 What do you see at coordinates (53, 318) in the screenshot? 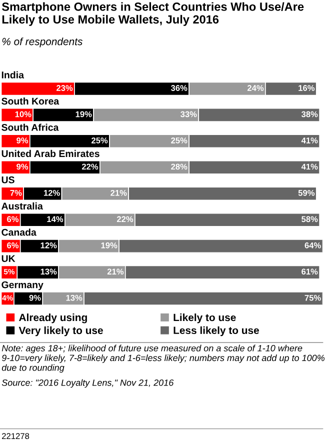
I see `legend-label: Already using` at bounding box center [53, 318].